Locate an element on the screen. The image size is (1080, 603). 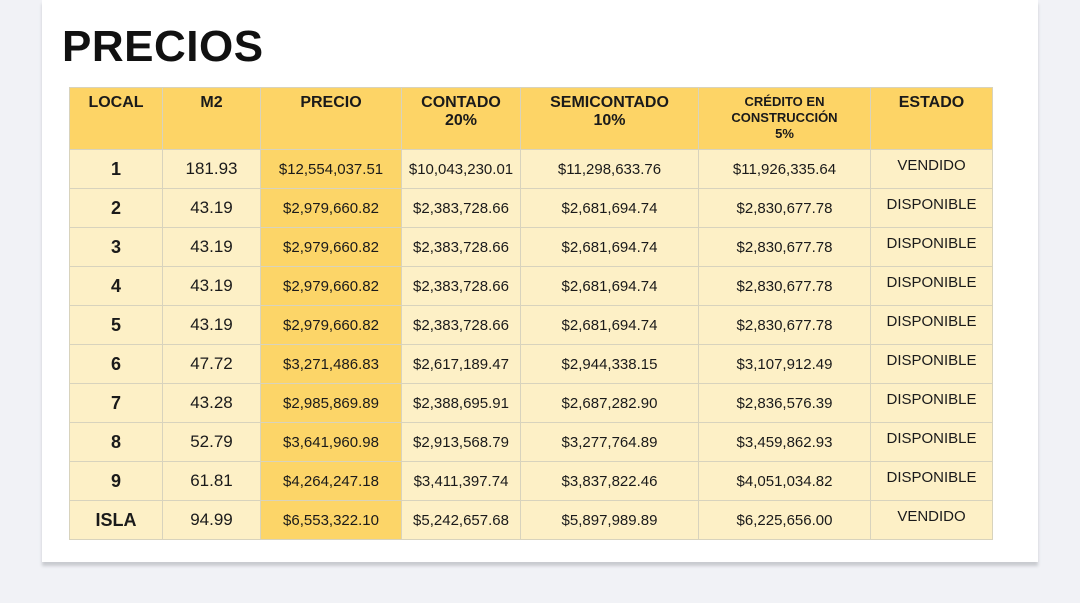
column-header: PRECIO is located at coordinates (331, 118).